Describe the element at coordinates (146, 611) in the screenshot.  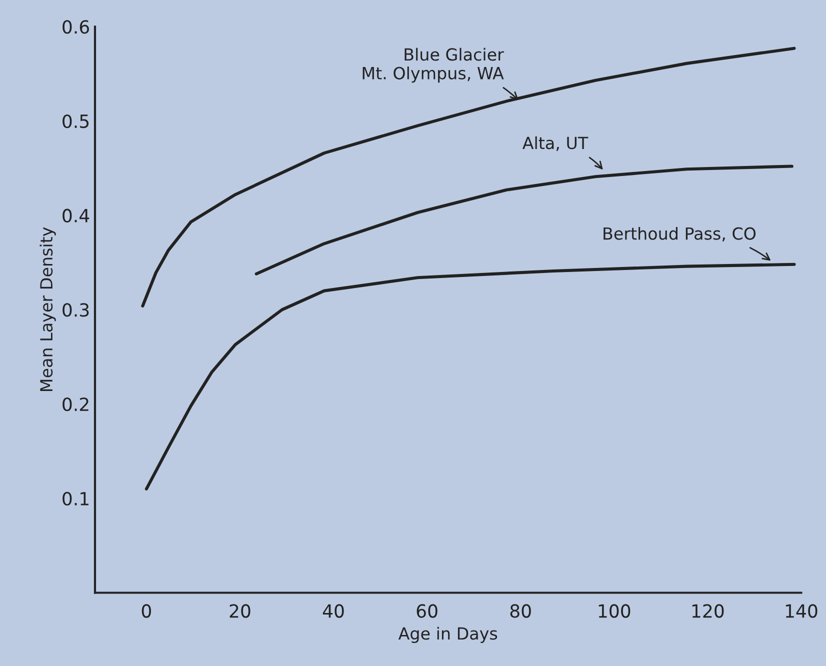
I see `x-tick-label: 0` at that location.